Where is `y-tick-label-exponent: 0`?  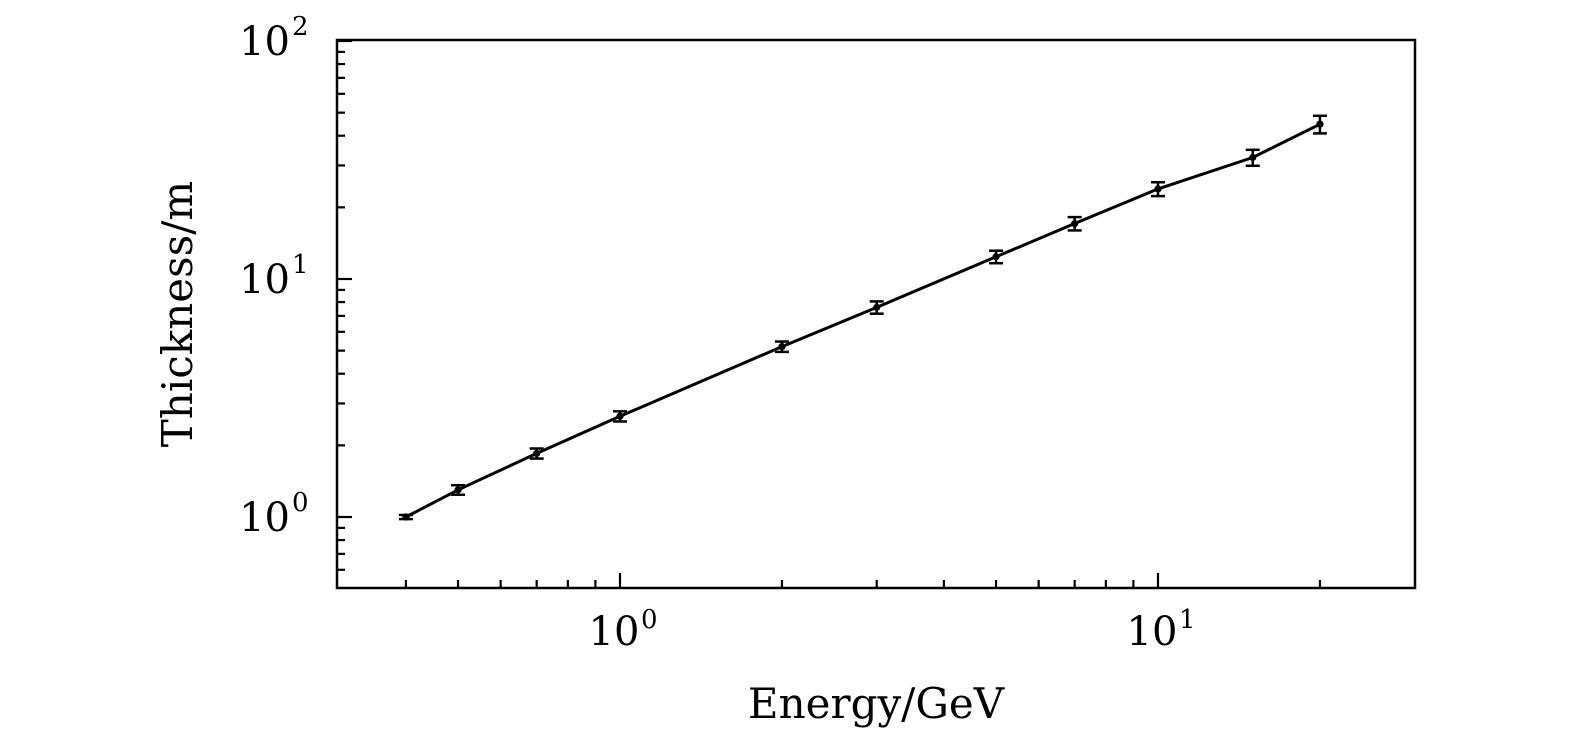 y-tick-label-exponent: 0 is located at coordinates (300, 503).